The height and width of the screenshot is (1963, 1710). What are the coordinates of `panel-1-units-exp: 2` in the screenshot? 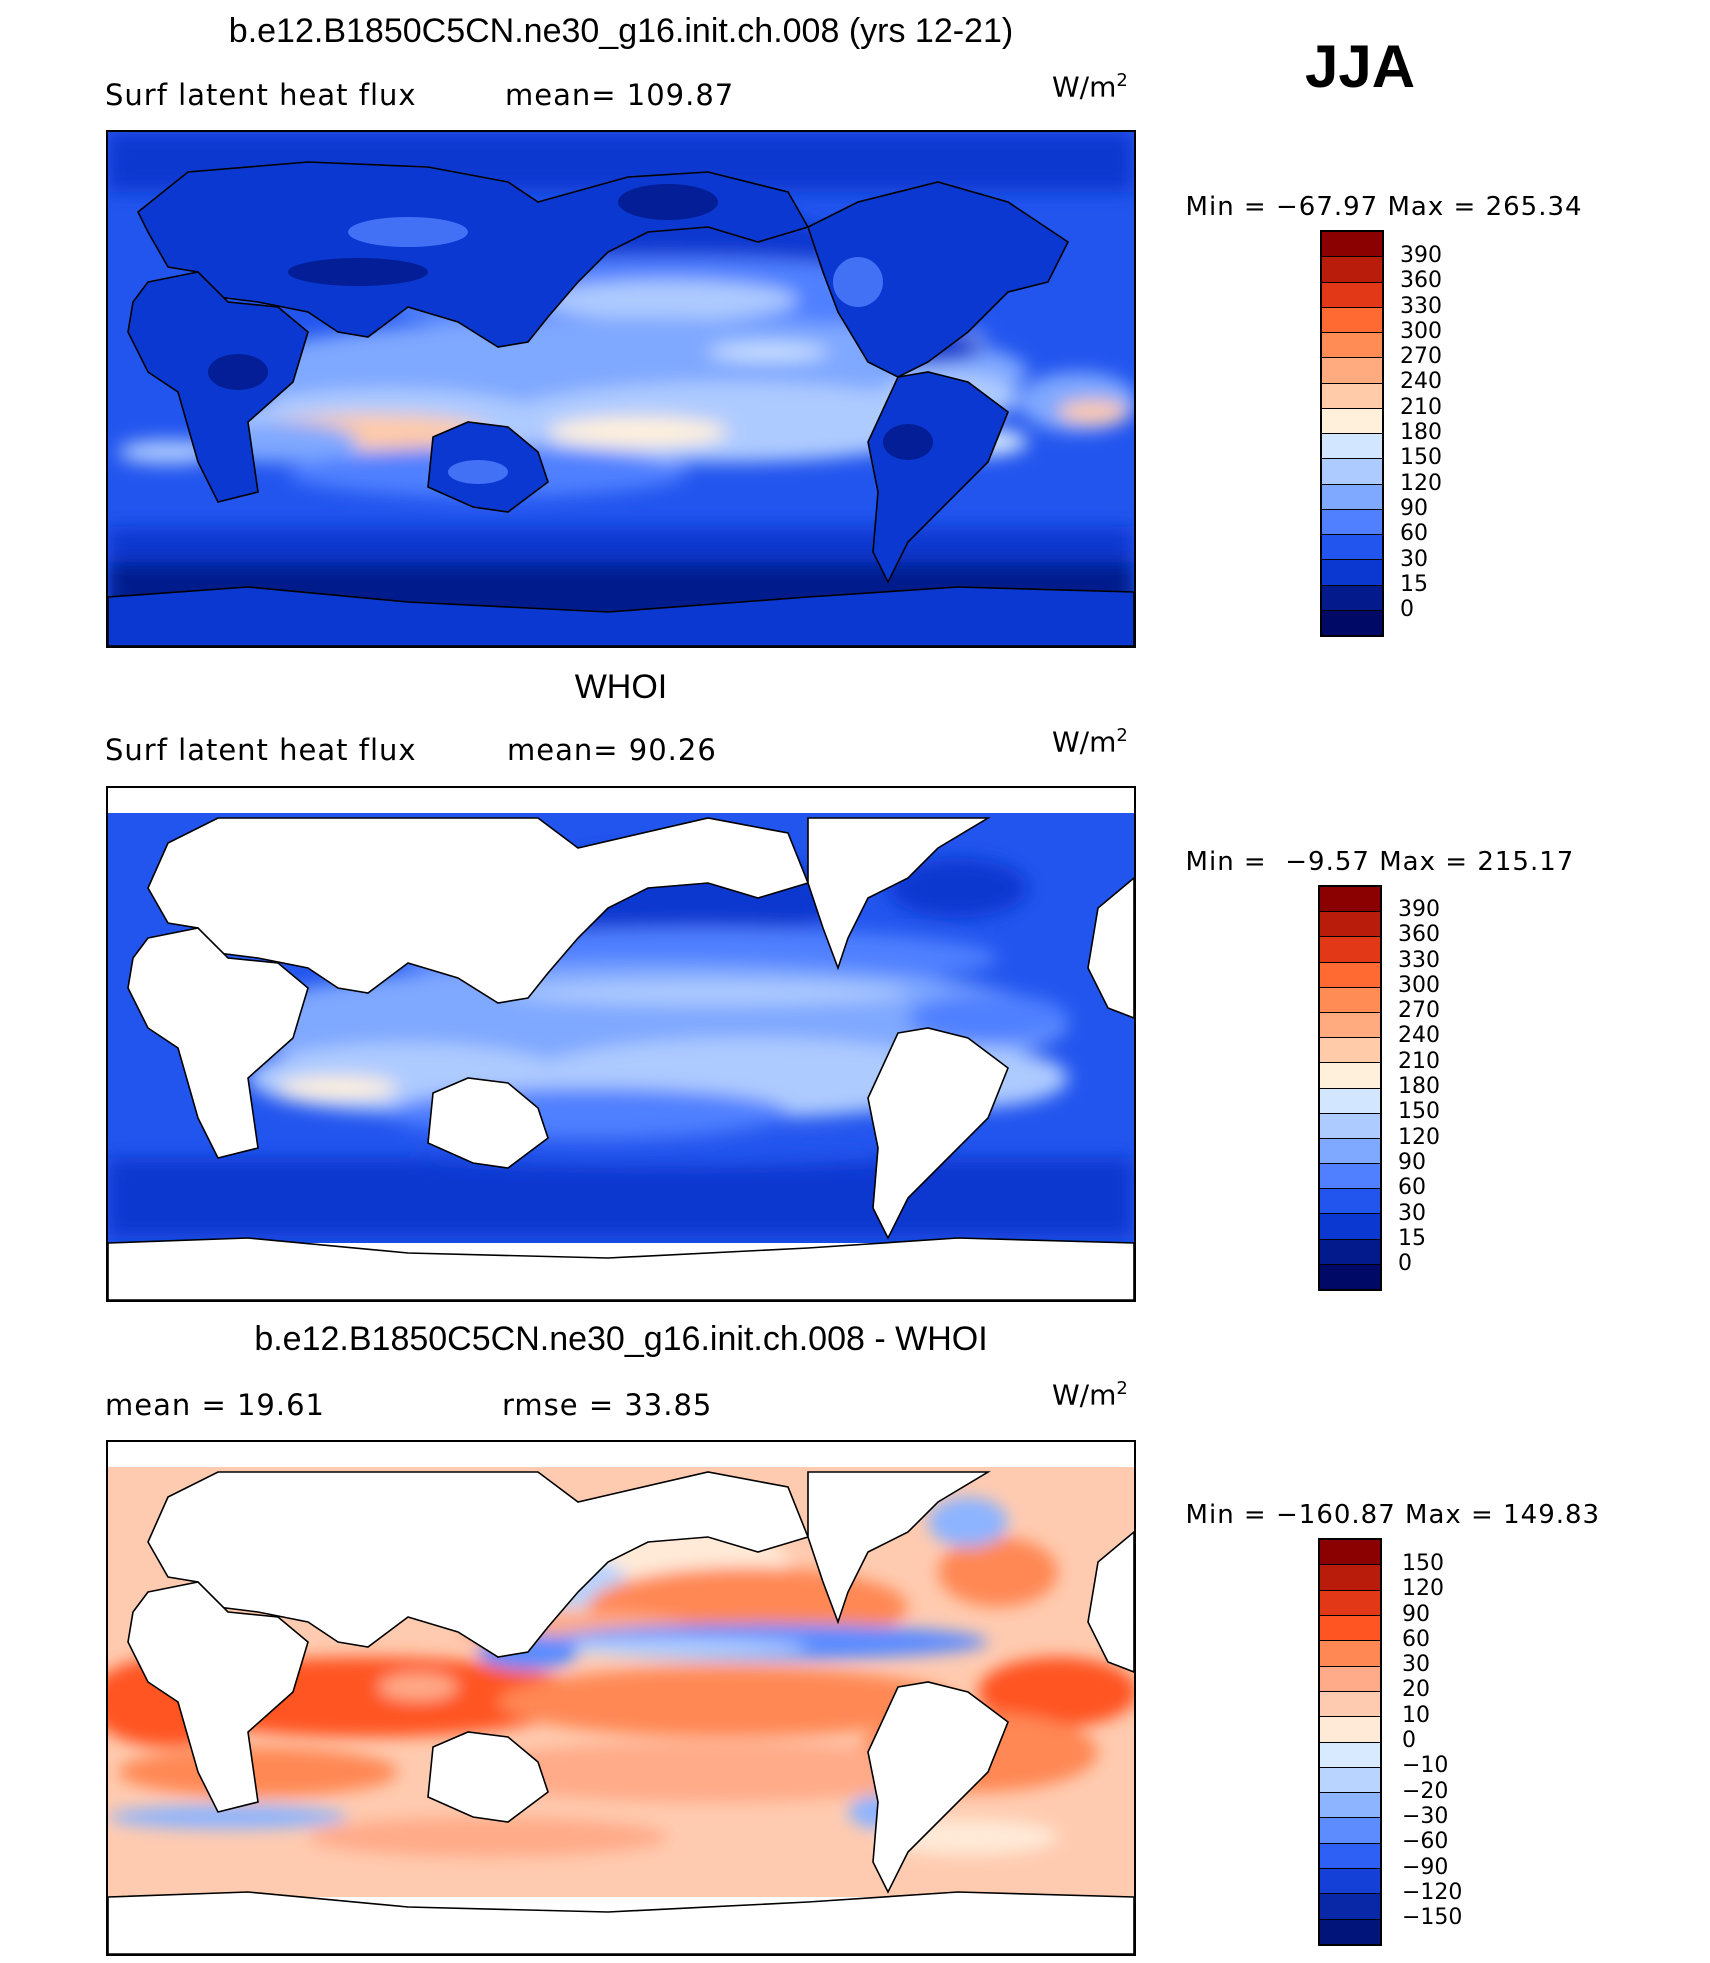 It's located at (1122, 80).